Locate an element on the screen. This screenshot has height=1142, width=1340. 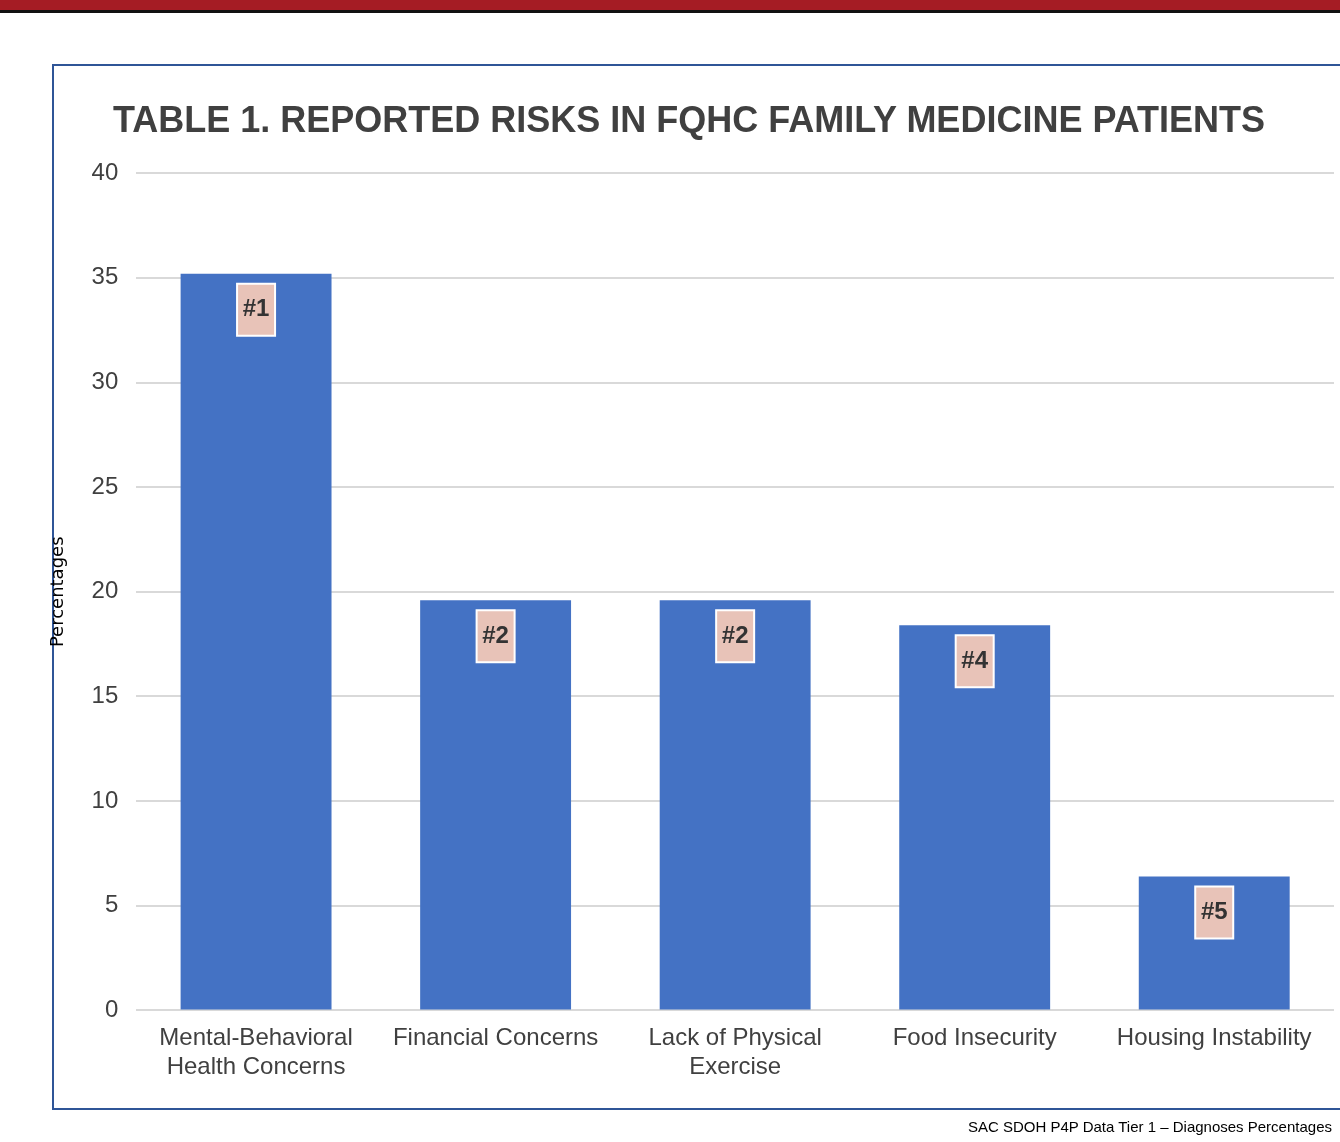
annotation: #5 is located at coordinates (1214, 911).